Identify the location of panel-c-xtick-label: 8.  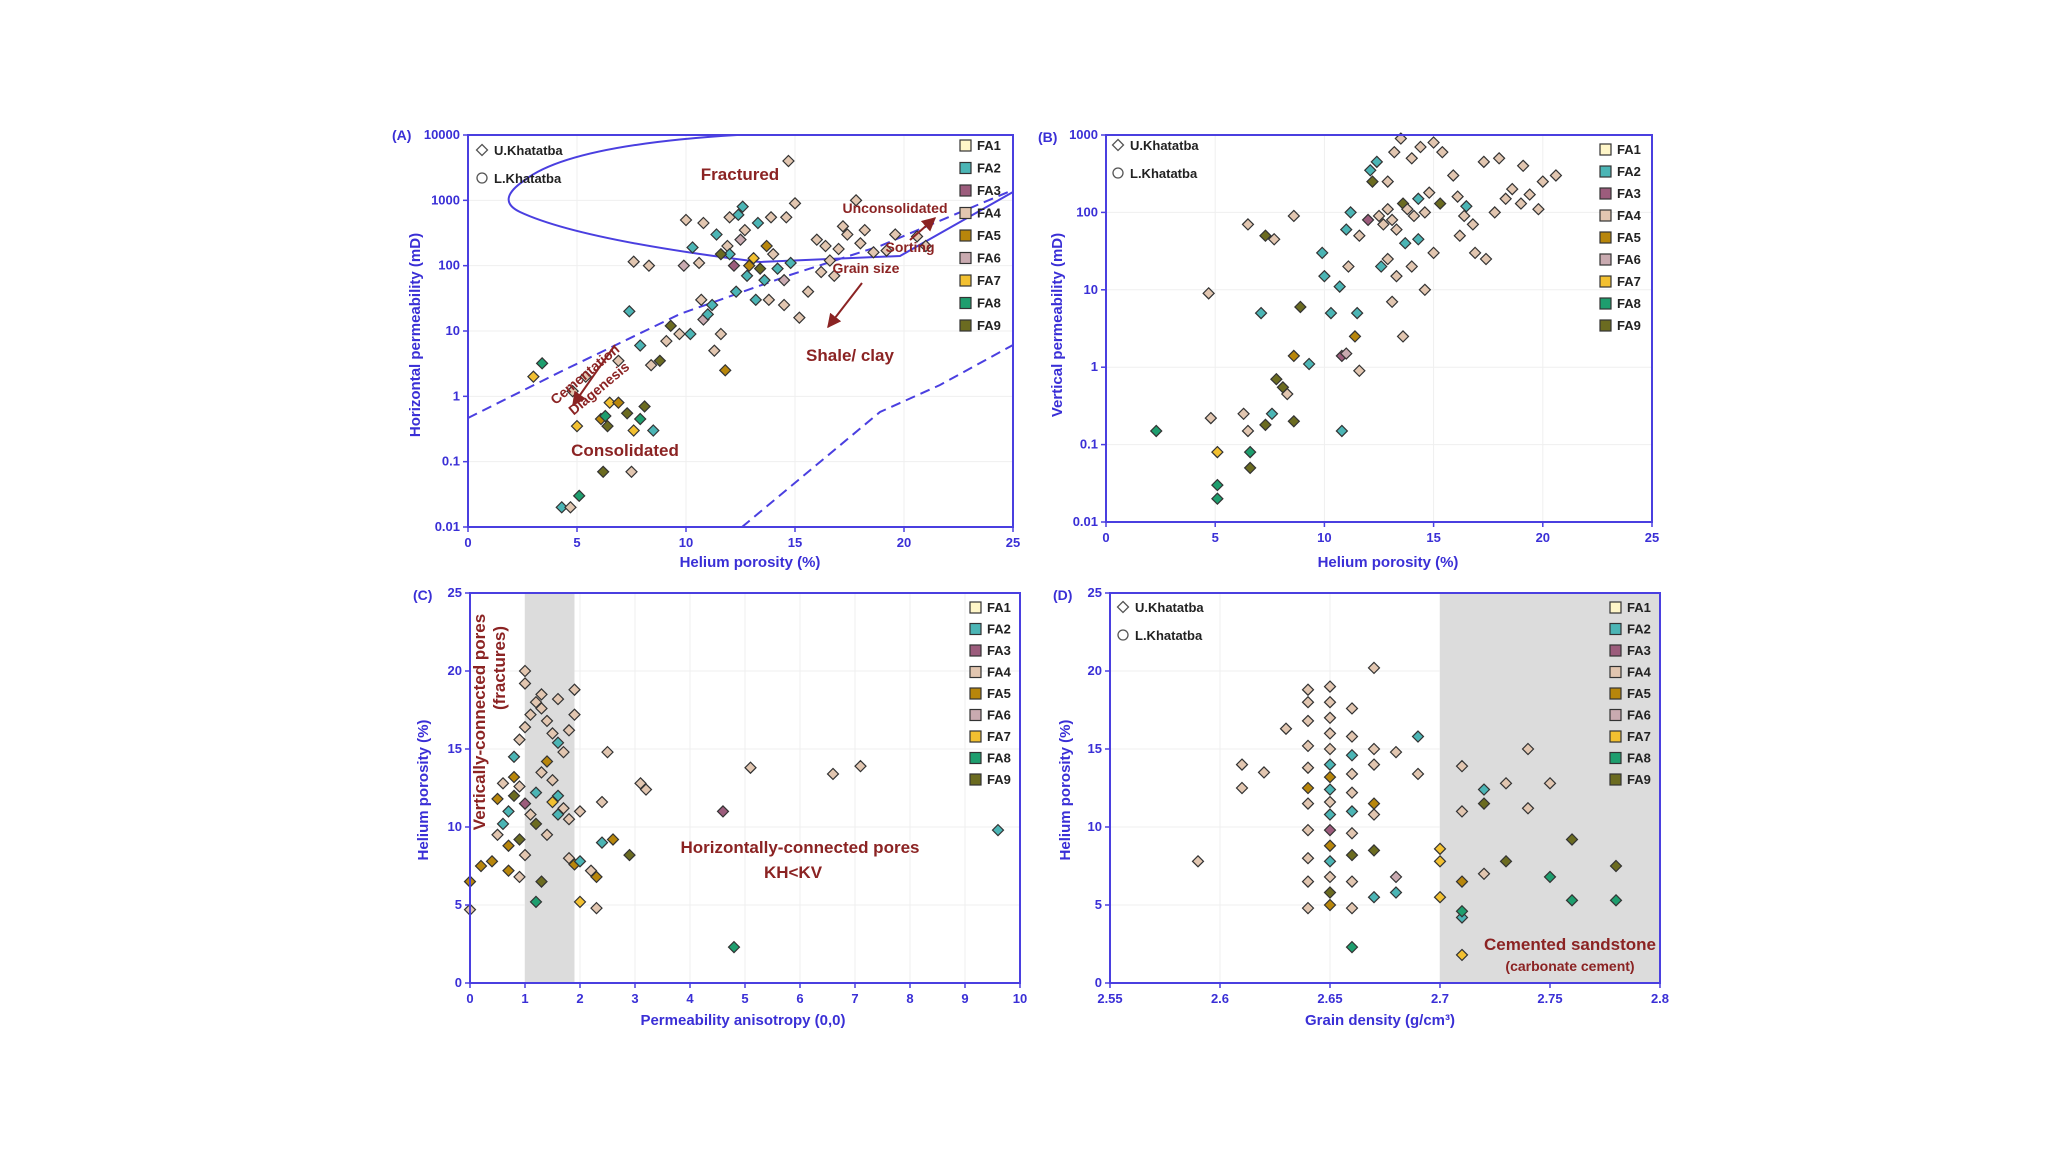
(909, 998).